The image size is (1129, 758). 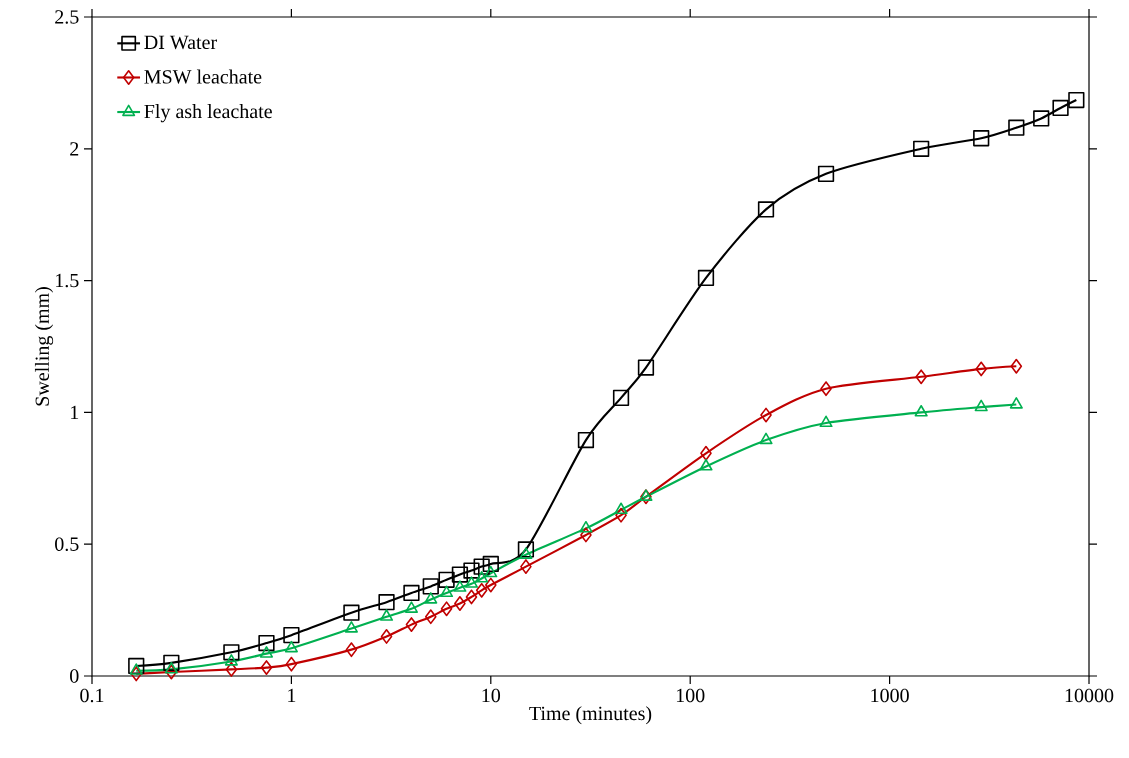 I want to click on x-tick-label: 100, so click(x=690, y=695).